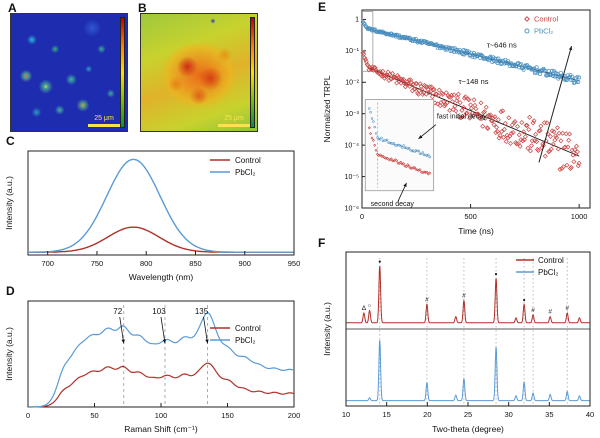 The height and width of the screenshot is (438, 600). I want to click on panel-label-b: B, so click(142, 8).